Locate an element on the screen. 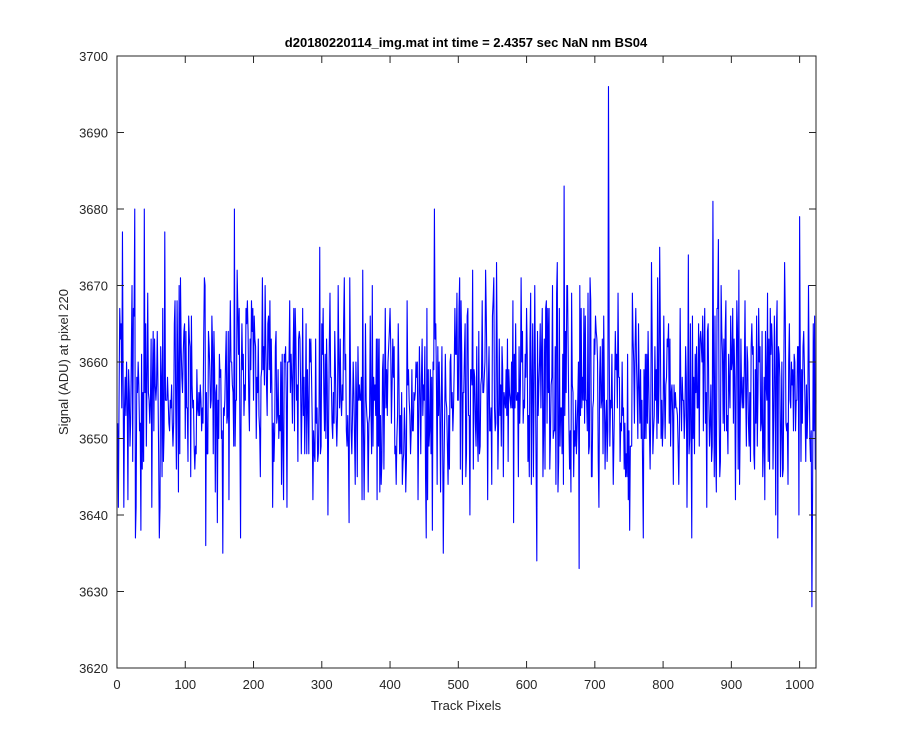  x-tick-label: 500 is located at coordinates (458, 684).